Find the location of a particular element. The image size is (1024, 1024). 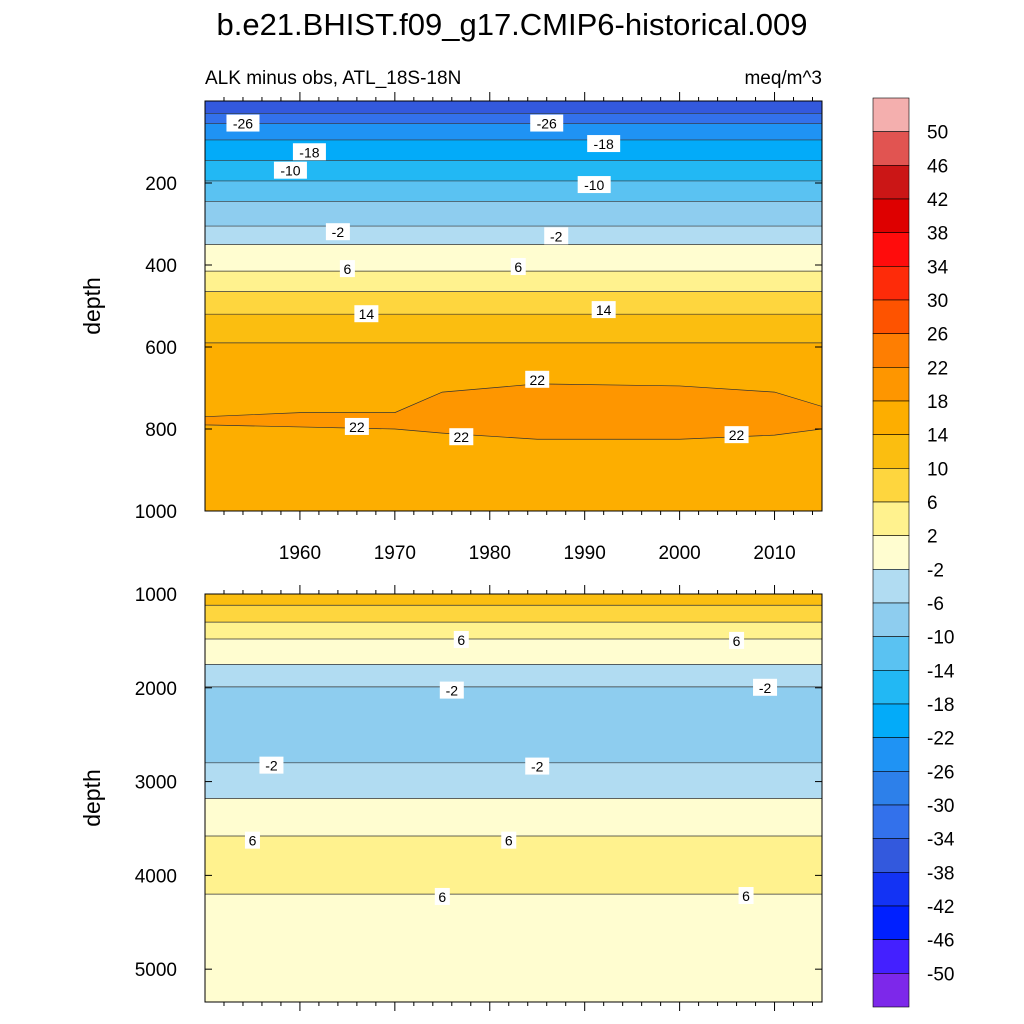

colorbar-label: 2 is located at coordinates (932, 537).